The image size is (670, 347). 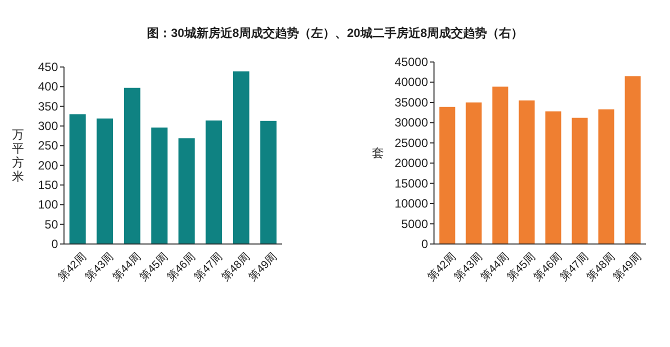 I want to click on y-tick-label: 45000, so click(x=411, y=62).